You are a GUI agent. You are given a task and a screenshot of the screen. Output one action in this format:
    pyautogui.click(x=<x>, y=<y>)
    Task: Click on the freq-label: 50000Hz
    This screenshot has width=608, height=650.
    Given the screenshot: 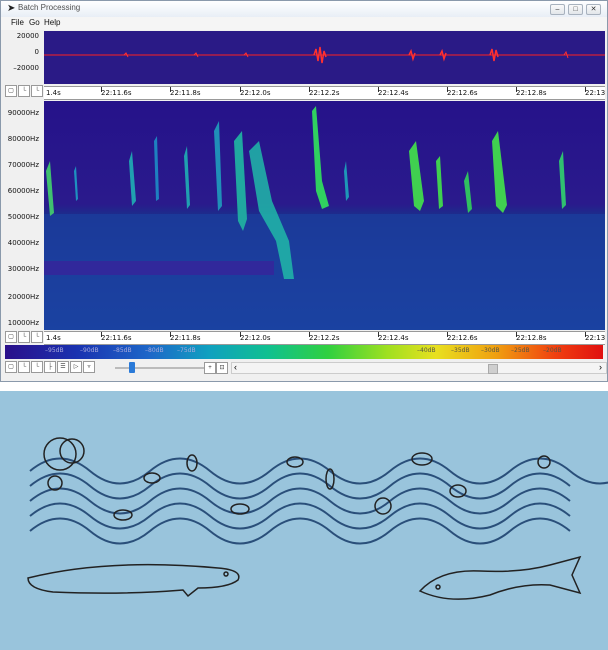 What is the action you would take?
    pyautogui.click(x=23, y=217)
    